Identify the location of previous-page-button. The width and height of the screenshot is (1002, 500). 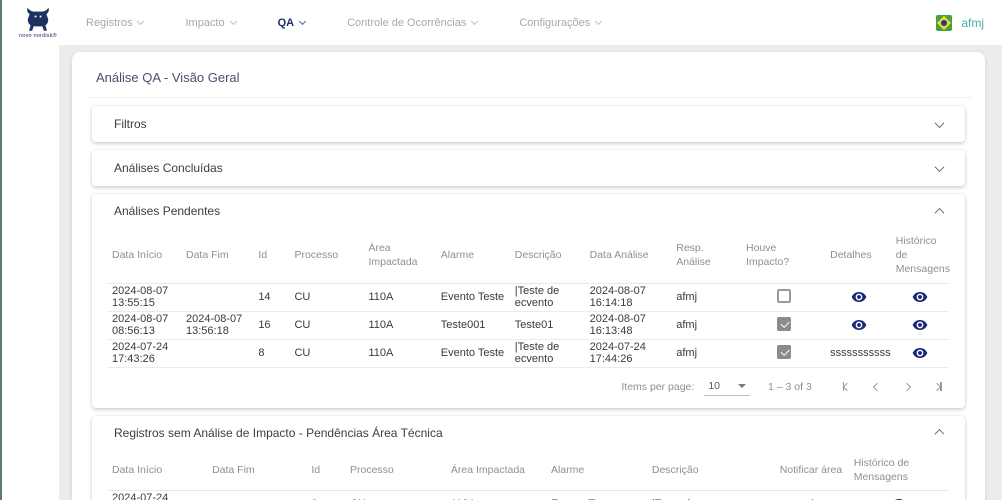
(877, 387).